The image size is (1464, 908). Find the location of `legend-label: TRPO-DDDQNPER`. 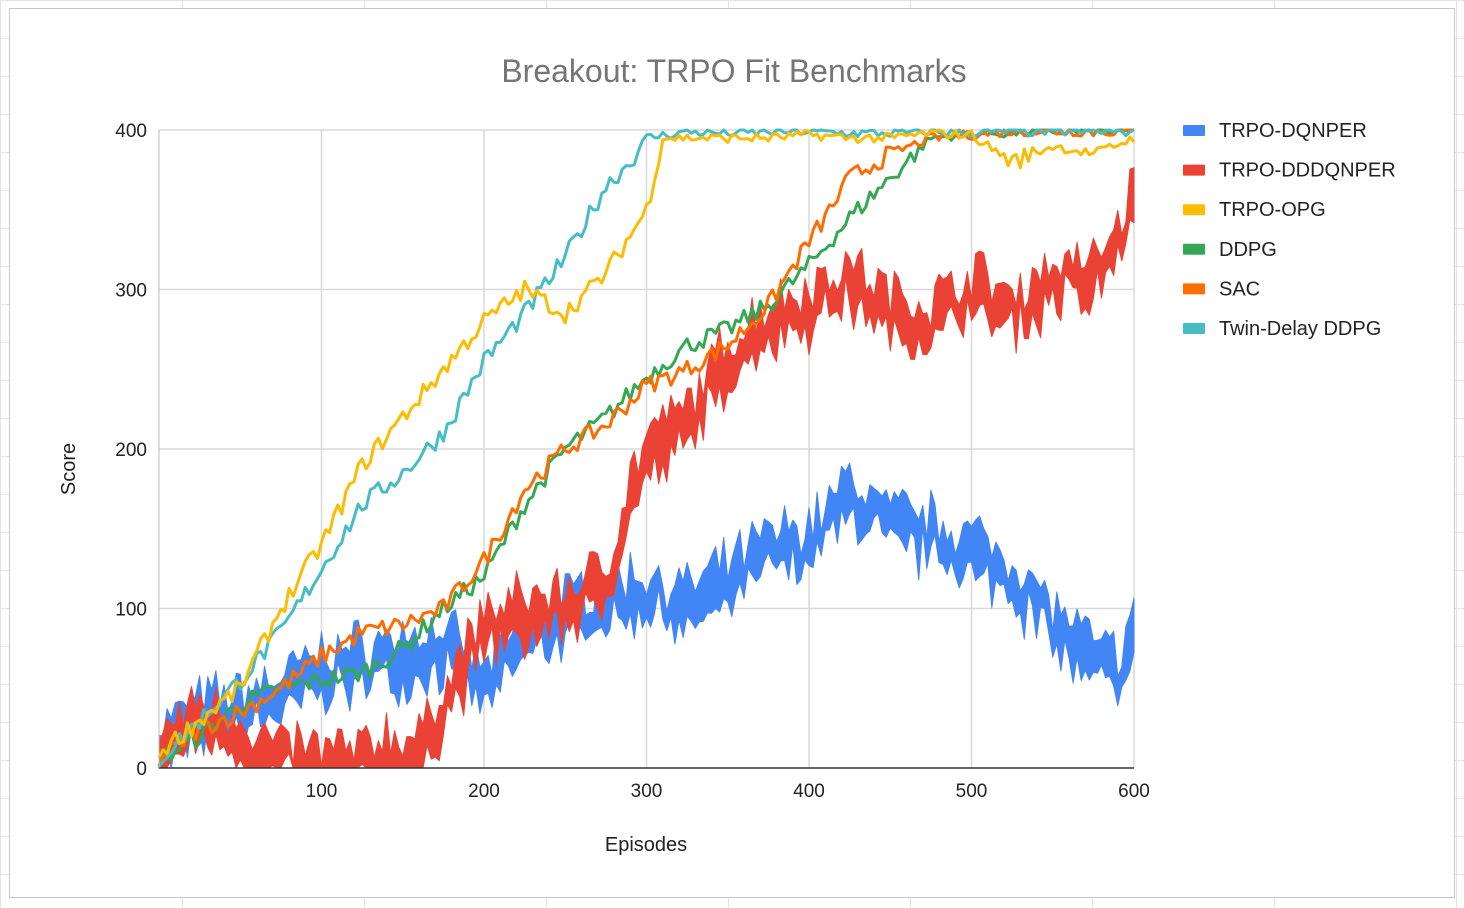

legend-label: TRPO-DDDQNPER is located at coordinates (1307, 171).